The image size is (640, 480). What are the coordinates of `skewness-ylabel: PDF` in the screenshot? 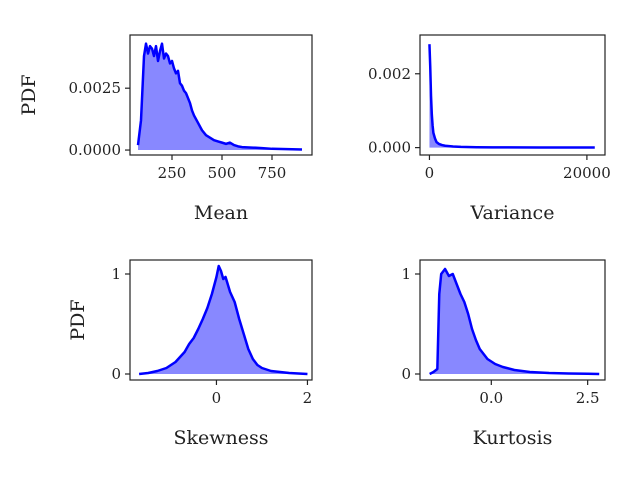 It's located at (78, 319).